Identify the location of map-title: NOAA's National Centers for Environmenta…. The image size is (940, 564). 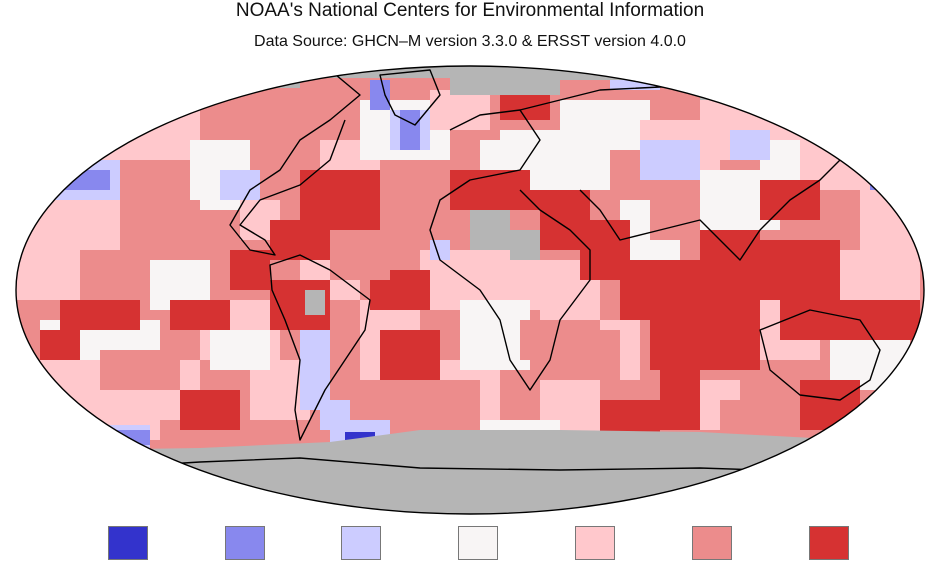
(470, 10).